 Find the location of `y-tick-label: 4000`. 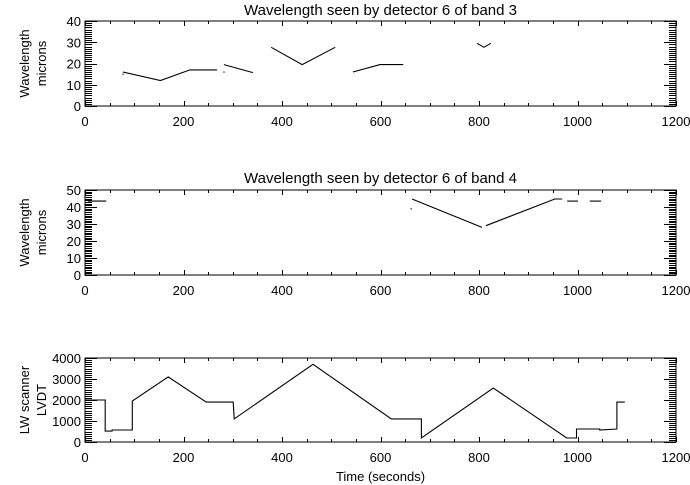

y-tick-label: 4000 is located at coordinates (66, 358).